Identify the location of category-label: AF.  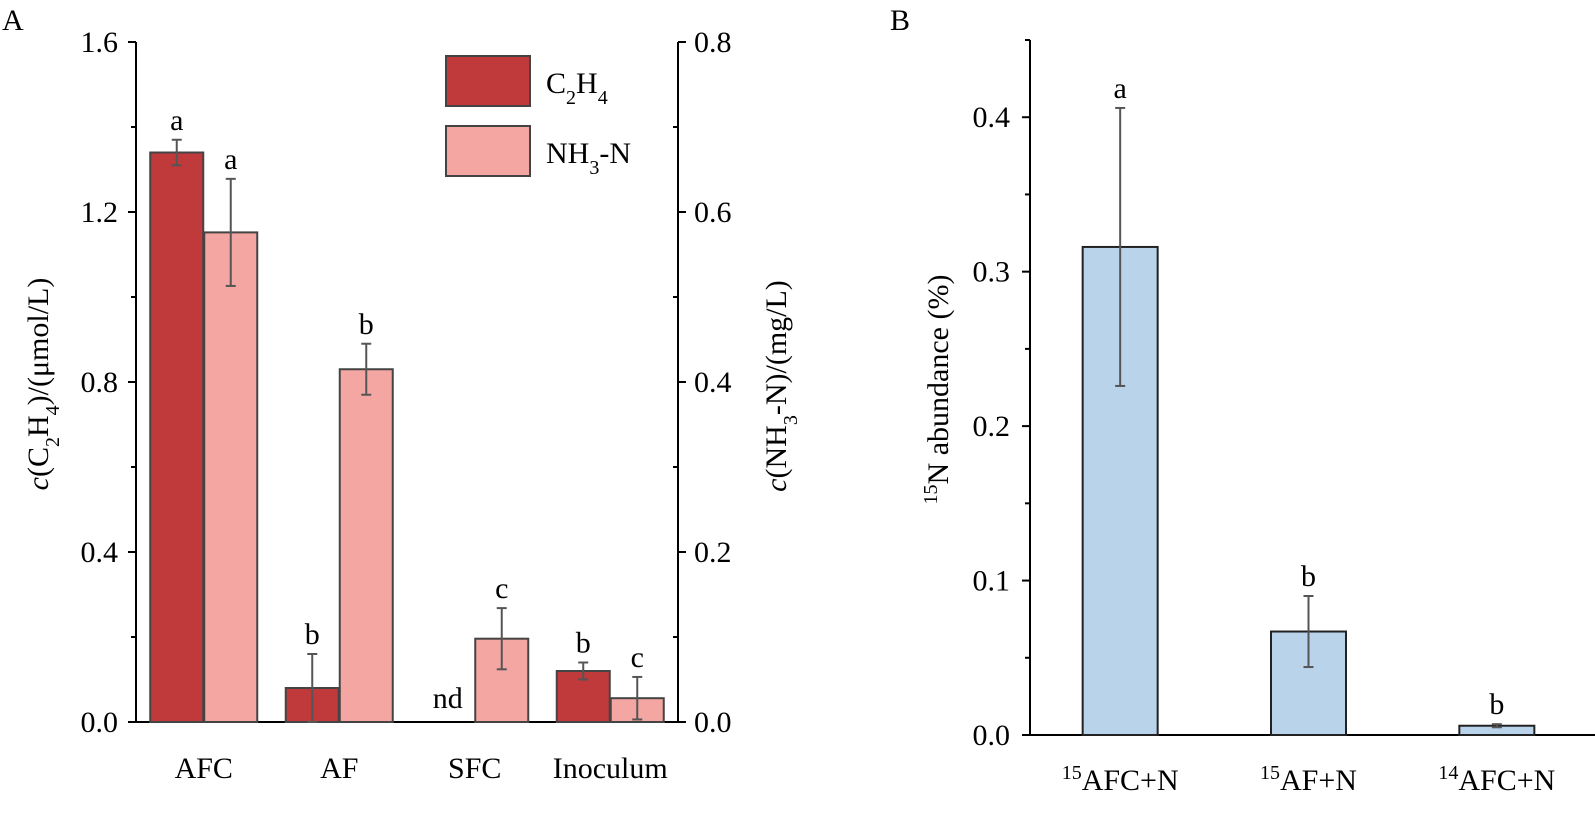
(339, 768).